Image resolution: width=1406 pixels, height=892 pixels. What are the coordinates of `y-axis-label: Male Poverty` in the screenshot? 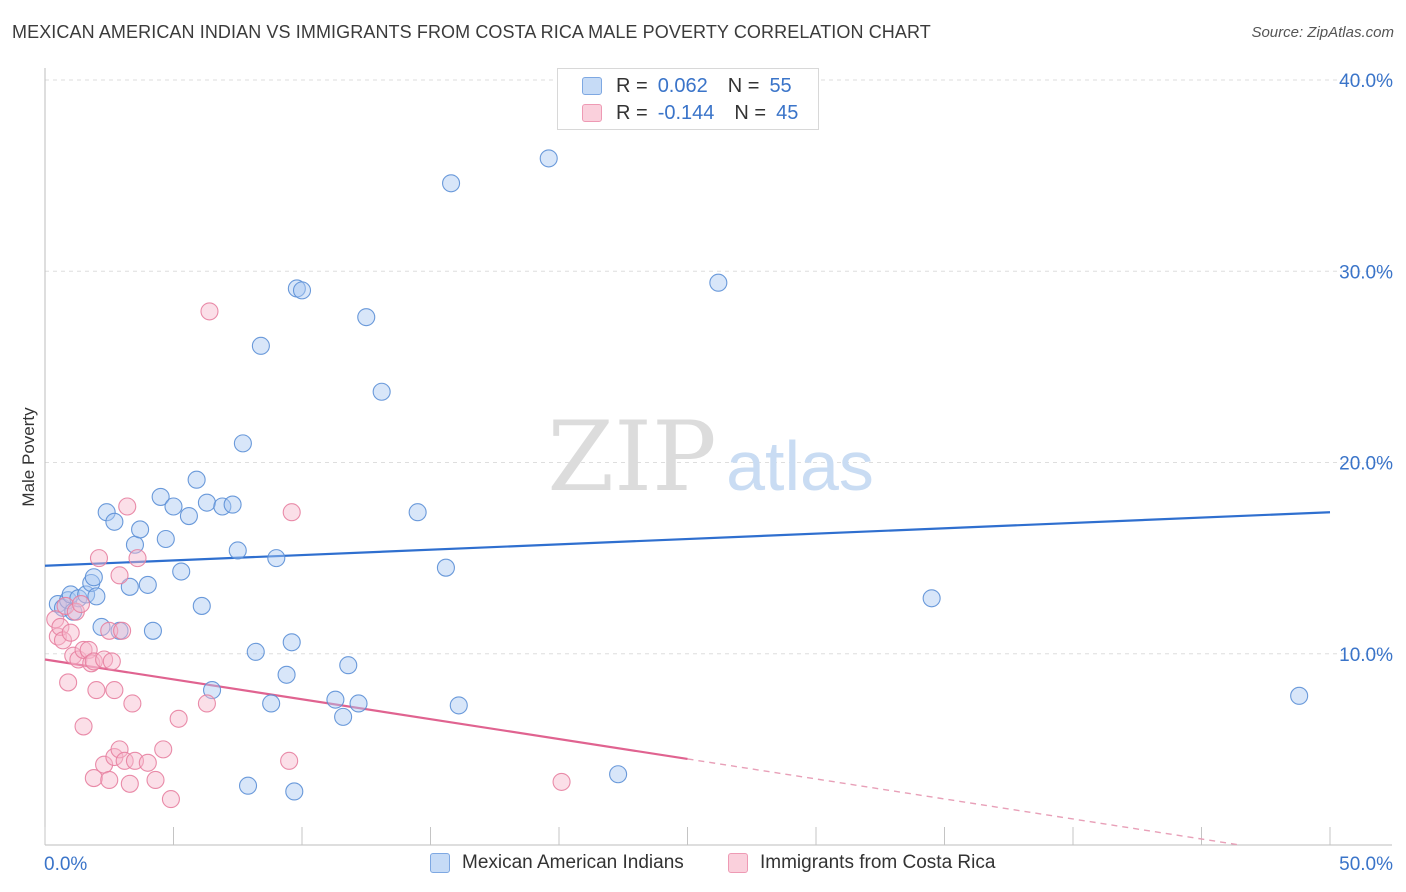 It's located at (28, 457).